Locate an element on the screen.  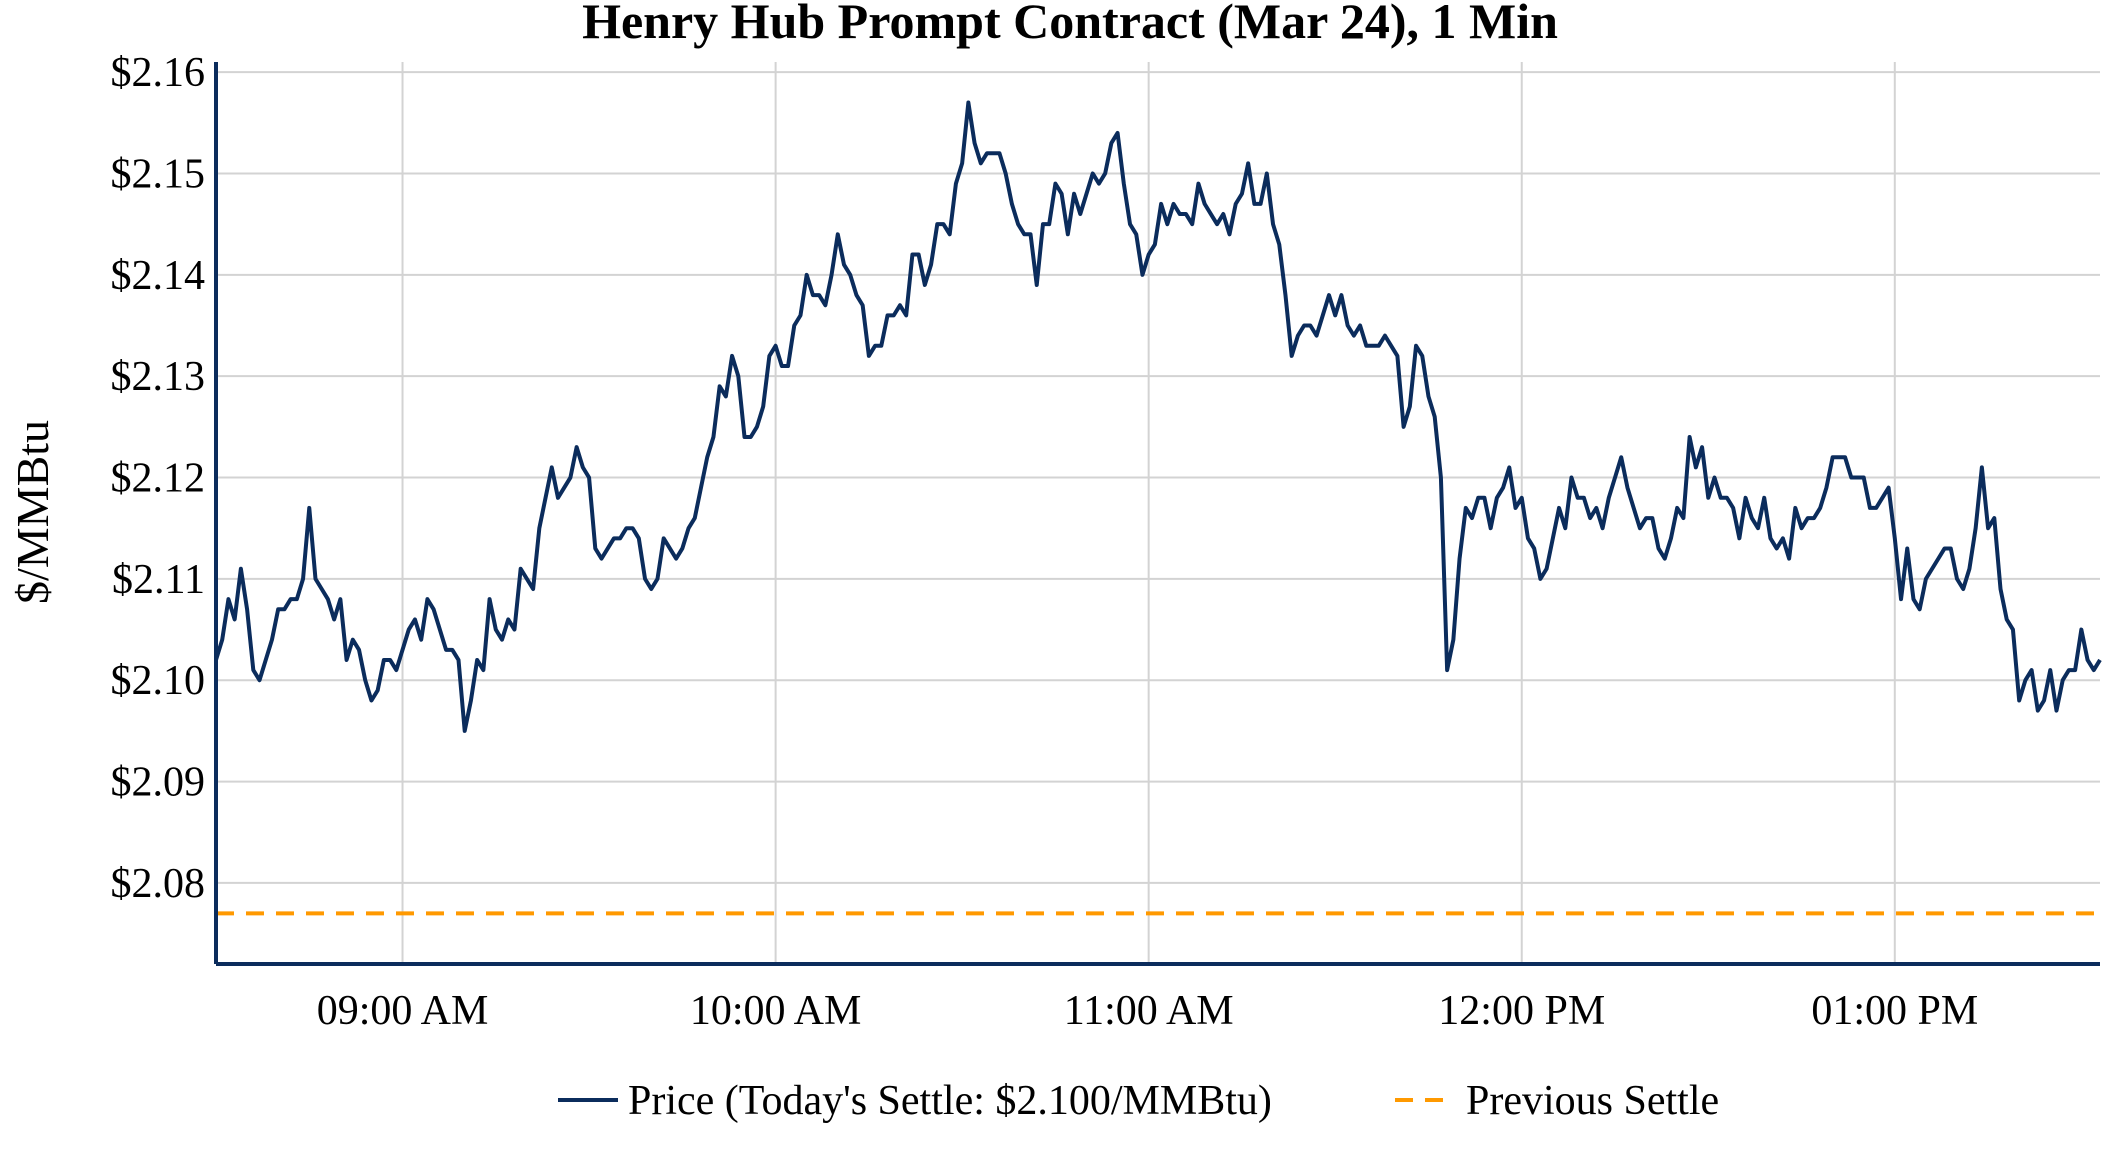
y-tick-label: $2.14 is located at coordinates (158, 276).